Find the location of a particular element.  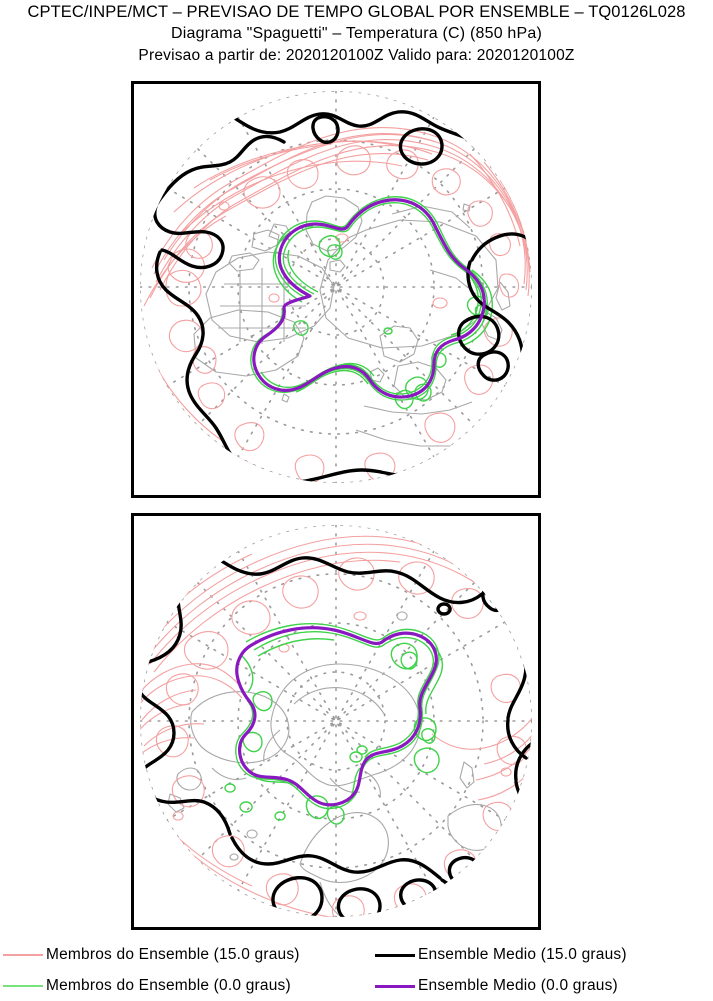

legend-label-members-0: Membros do Ensemble (0.0 graus) is located at coordinates (168, 985).